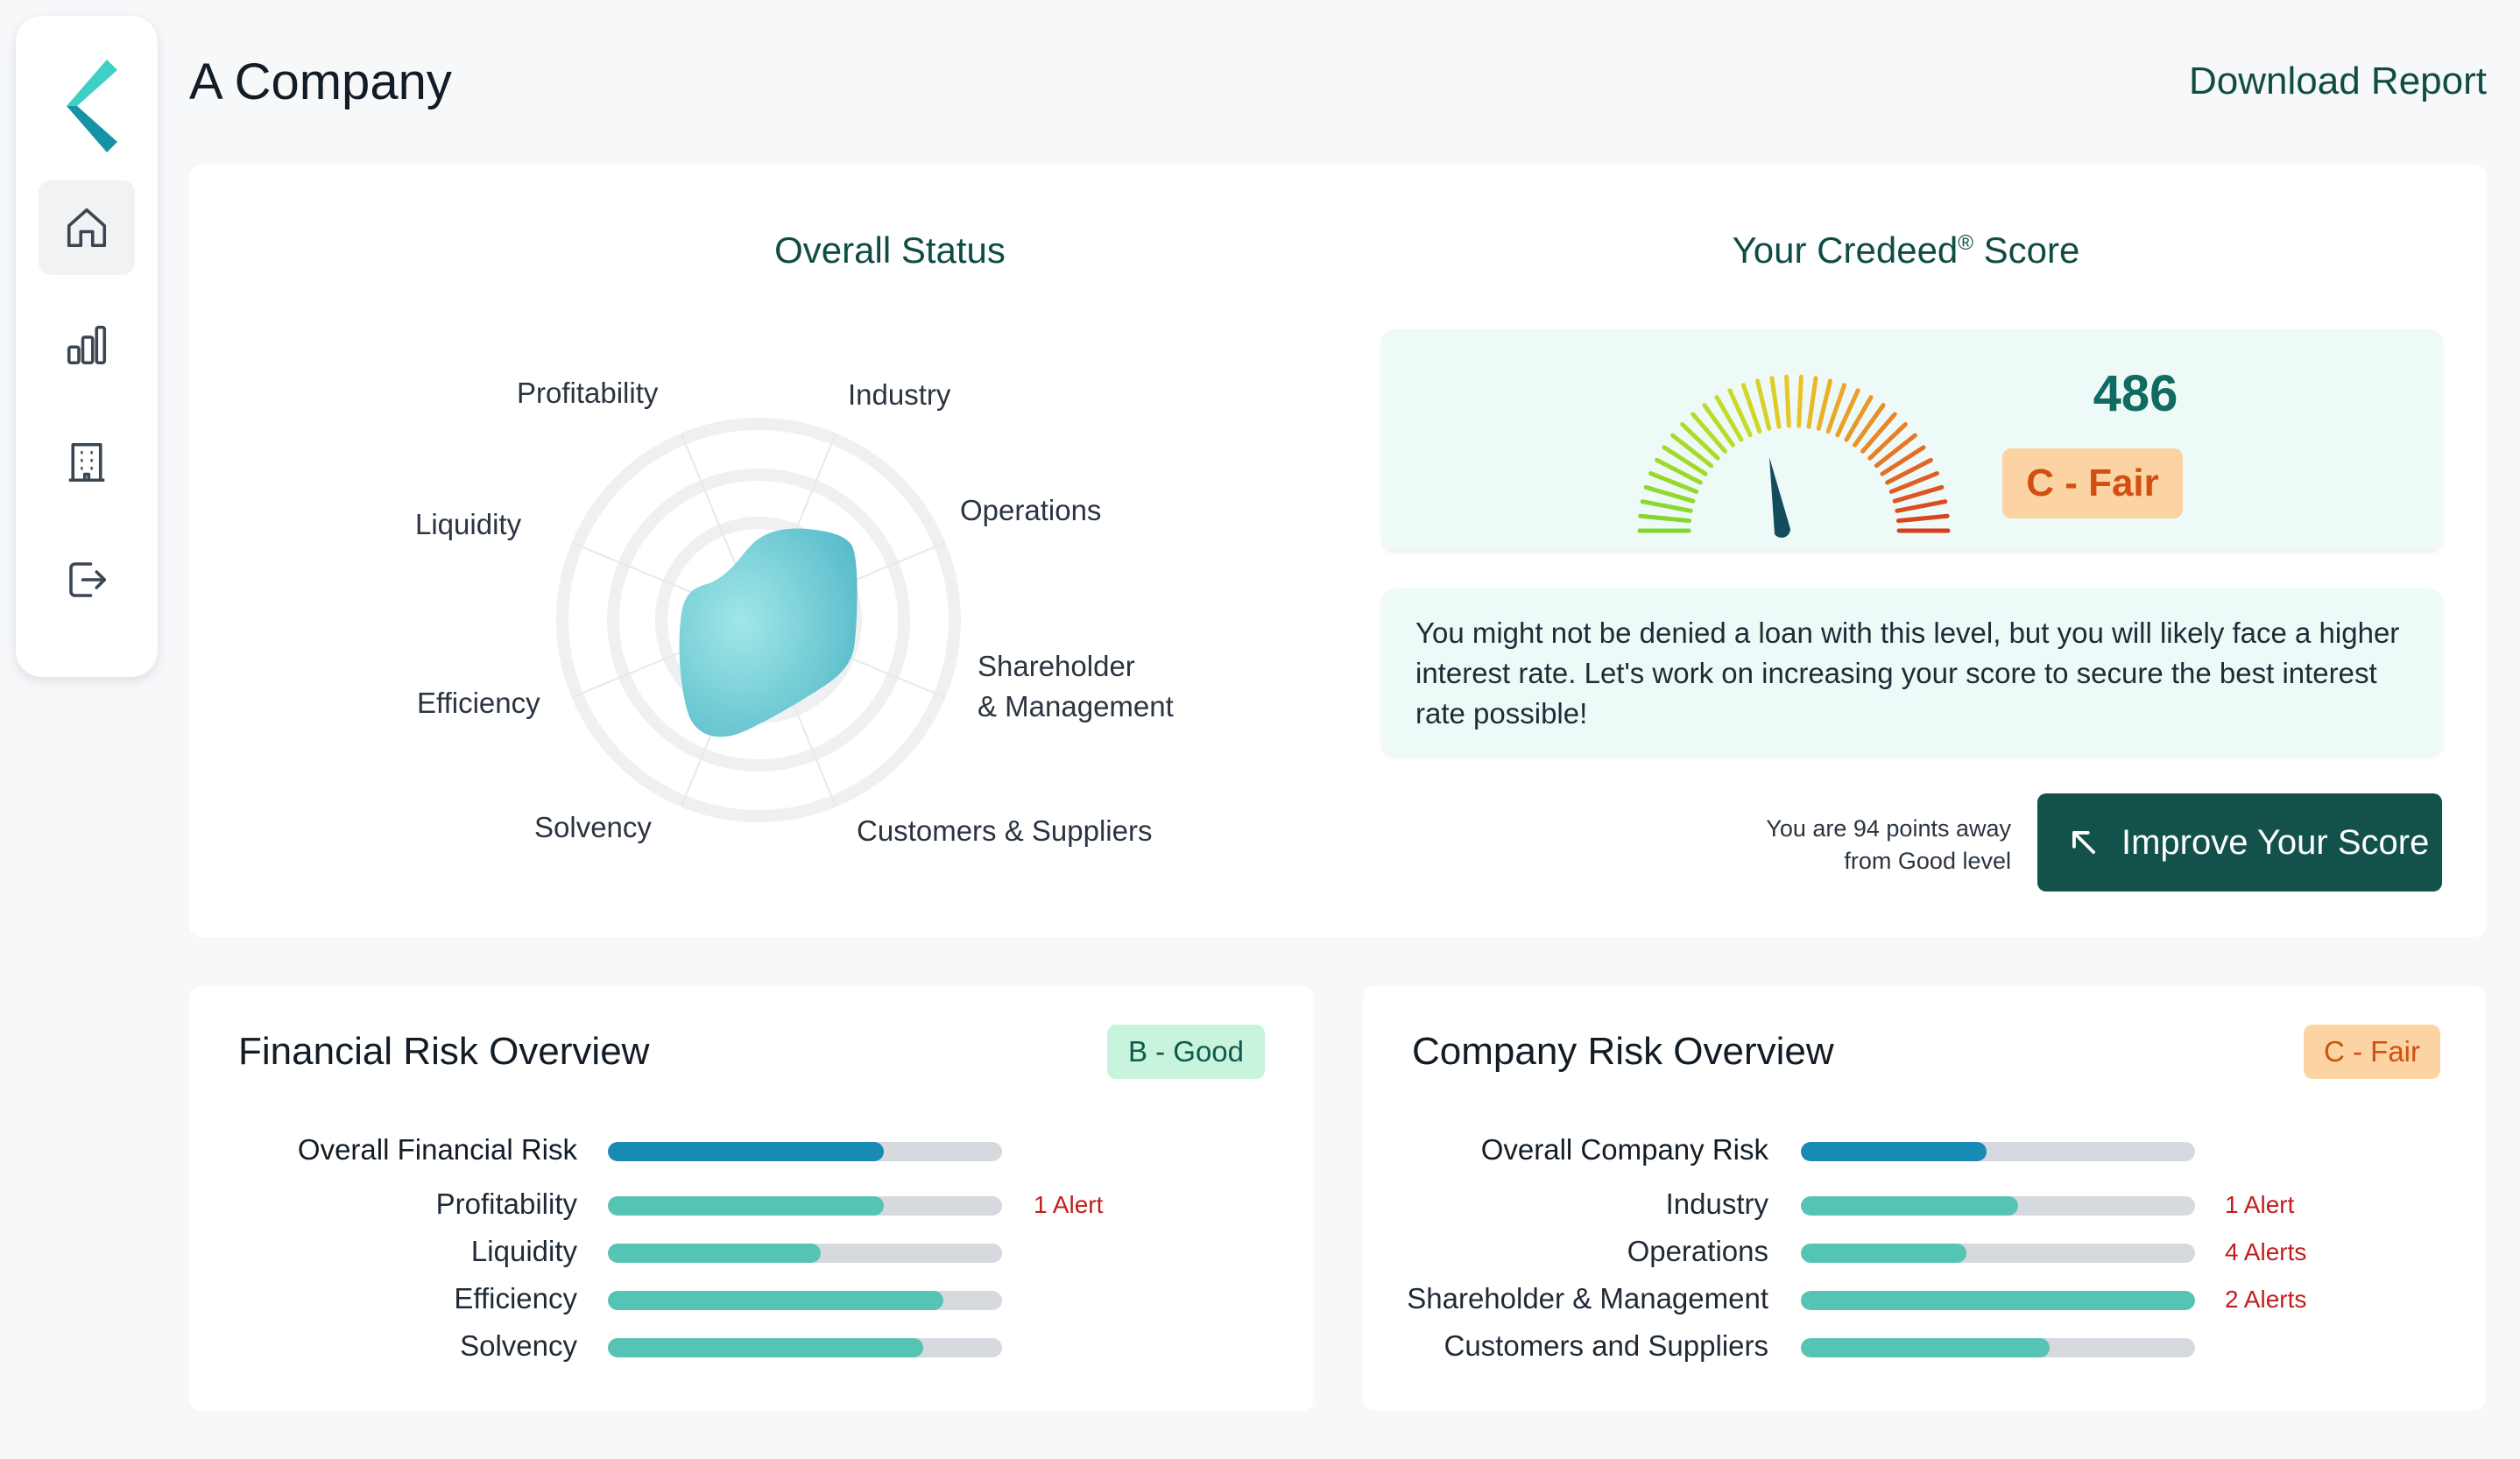  I want to click on risk-row: Solvency, so click(751, 1346).